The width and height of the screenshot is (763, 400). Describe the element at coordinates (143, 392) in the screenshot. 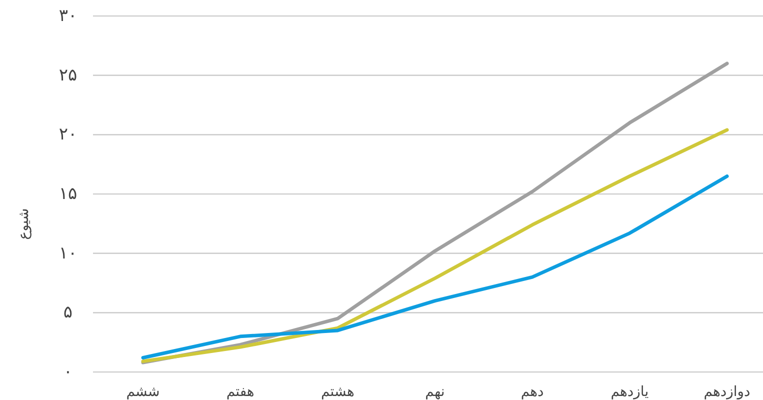

I see `x-tick-label: ششم` at that location.